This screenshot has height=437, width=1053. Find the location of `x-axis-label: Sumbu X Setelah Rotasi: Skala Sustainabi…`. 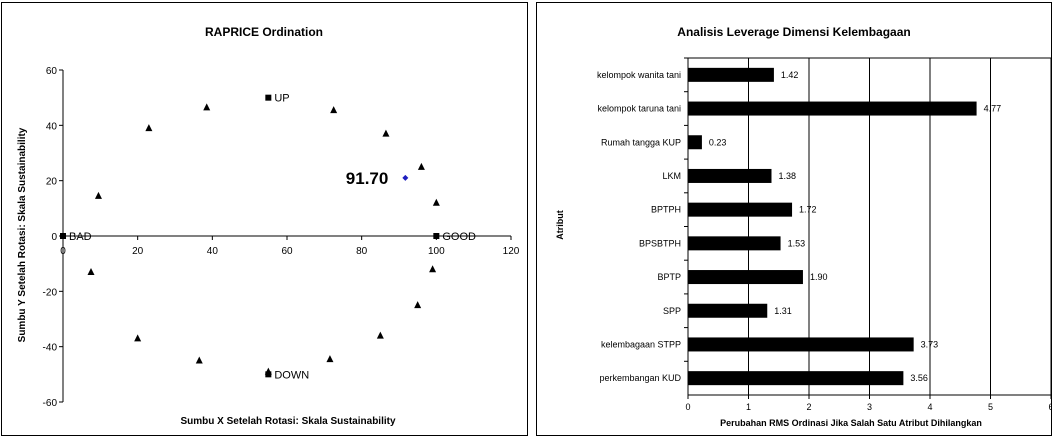

x-axis-label: Sumbu X Setelah Rotasi: Skala Sustainabi… is located at coordinates (287, 421).